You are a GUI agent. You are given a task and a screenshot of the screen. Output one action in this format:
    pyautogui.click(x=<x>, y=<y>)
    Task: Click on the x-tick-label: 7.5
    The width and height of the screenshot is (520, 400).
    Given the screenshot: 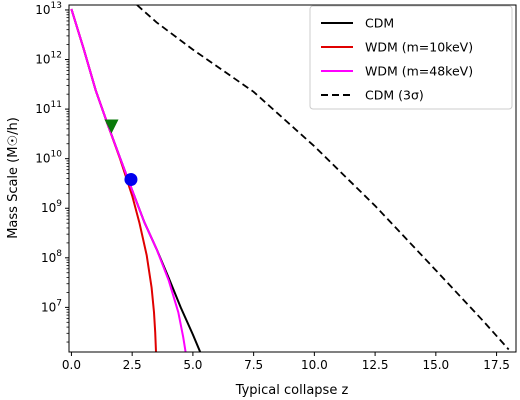 What is the action you would take?
    pyautogui.click(x=253, y=365)
    